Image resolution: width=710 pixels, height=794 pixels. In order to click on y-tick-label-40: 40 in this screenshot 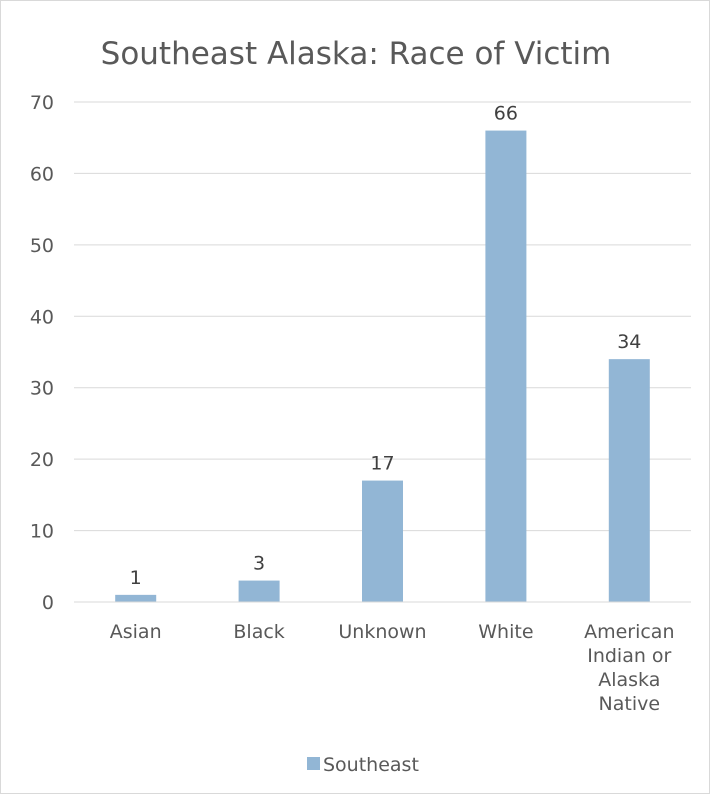, I will do `click(42, 317)`.